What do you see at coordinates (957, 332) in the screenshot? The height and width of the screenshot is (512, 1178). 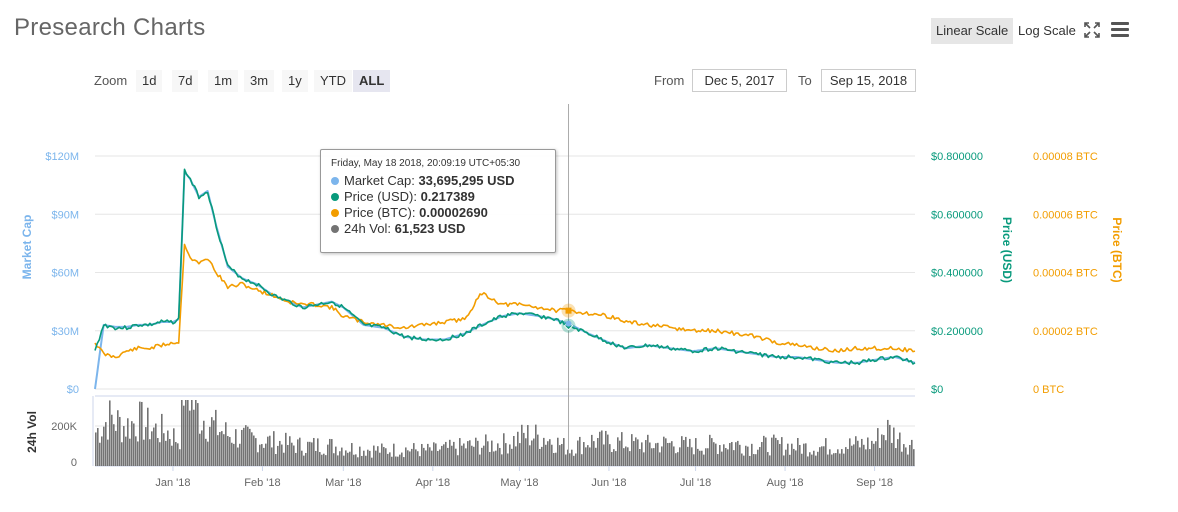 I see `y-tick-label-price-usd: $0.200000` at bounding box center [957, 332].